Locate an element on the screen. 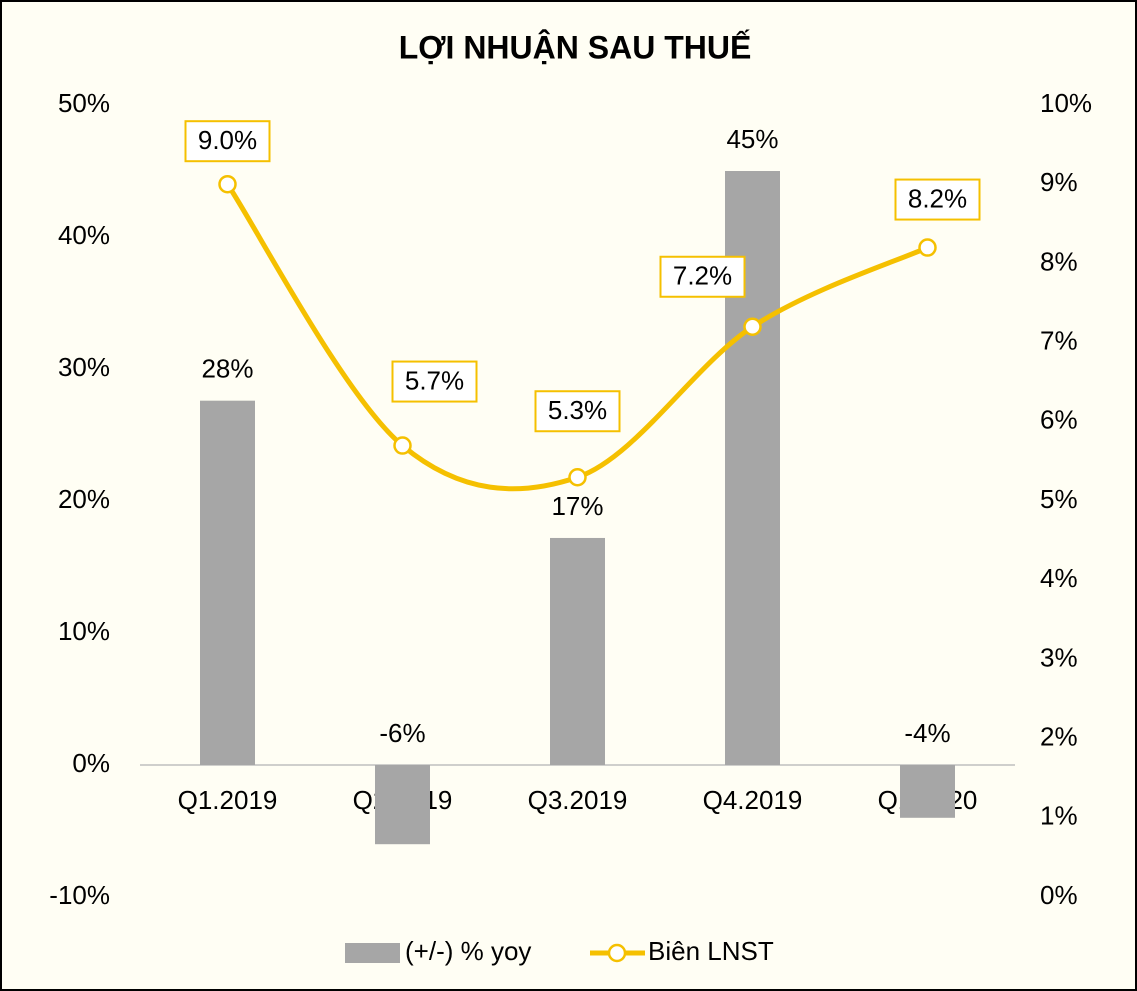  y-tick-label: -10% is located at coordinates (79, 895).